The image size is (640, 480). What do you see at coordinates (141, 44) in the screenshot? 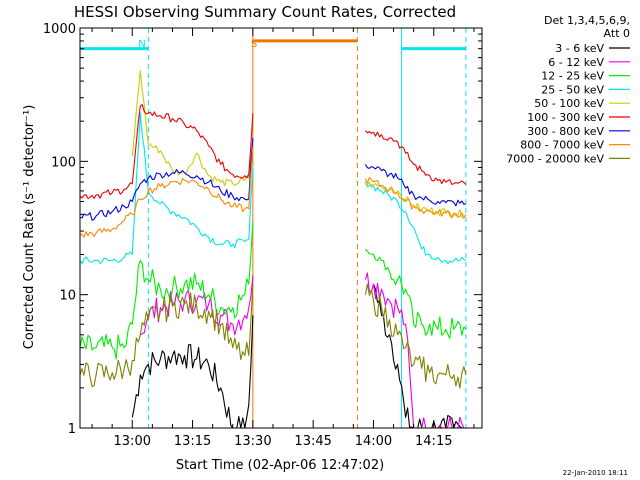
I see `annotation-0: N` at bounding box center [141, 44].